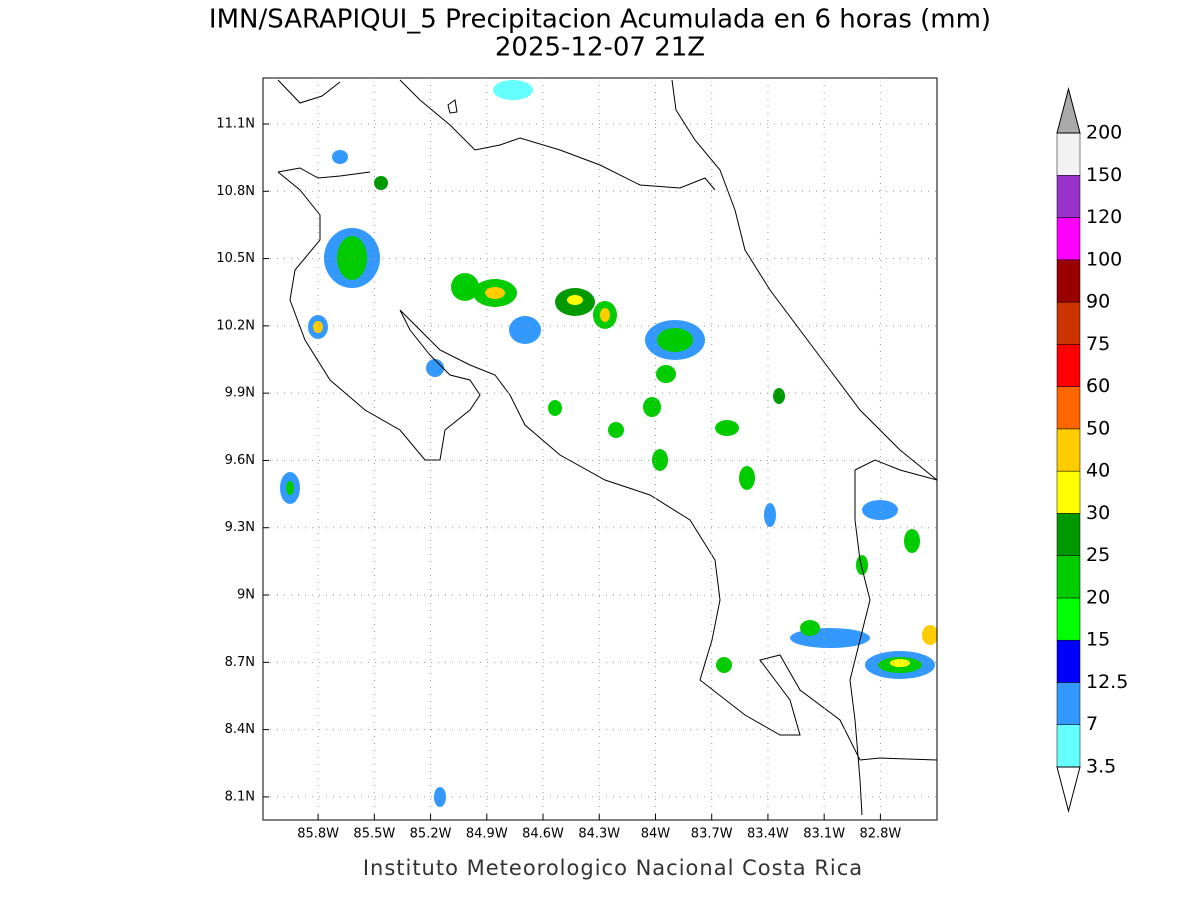 This screenshot has height=900, width=1200. What do you see at coordinates (1098, 302) in the screenshot?
I see `colorbar-label: 90` at bounding box center [1098, 302].